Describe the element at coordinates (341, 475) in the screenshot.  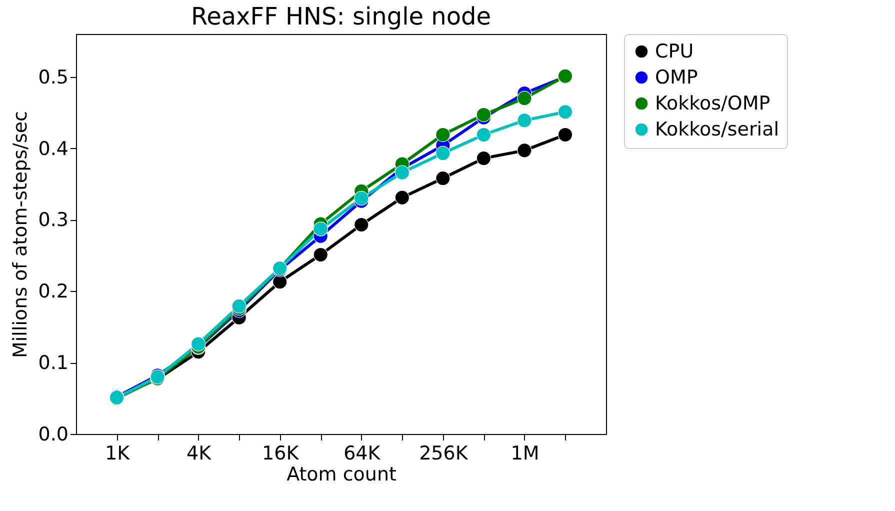
I see `x-axis-title: Atom count` at that location.